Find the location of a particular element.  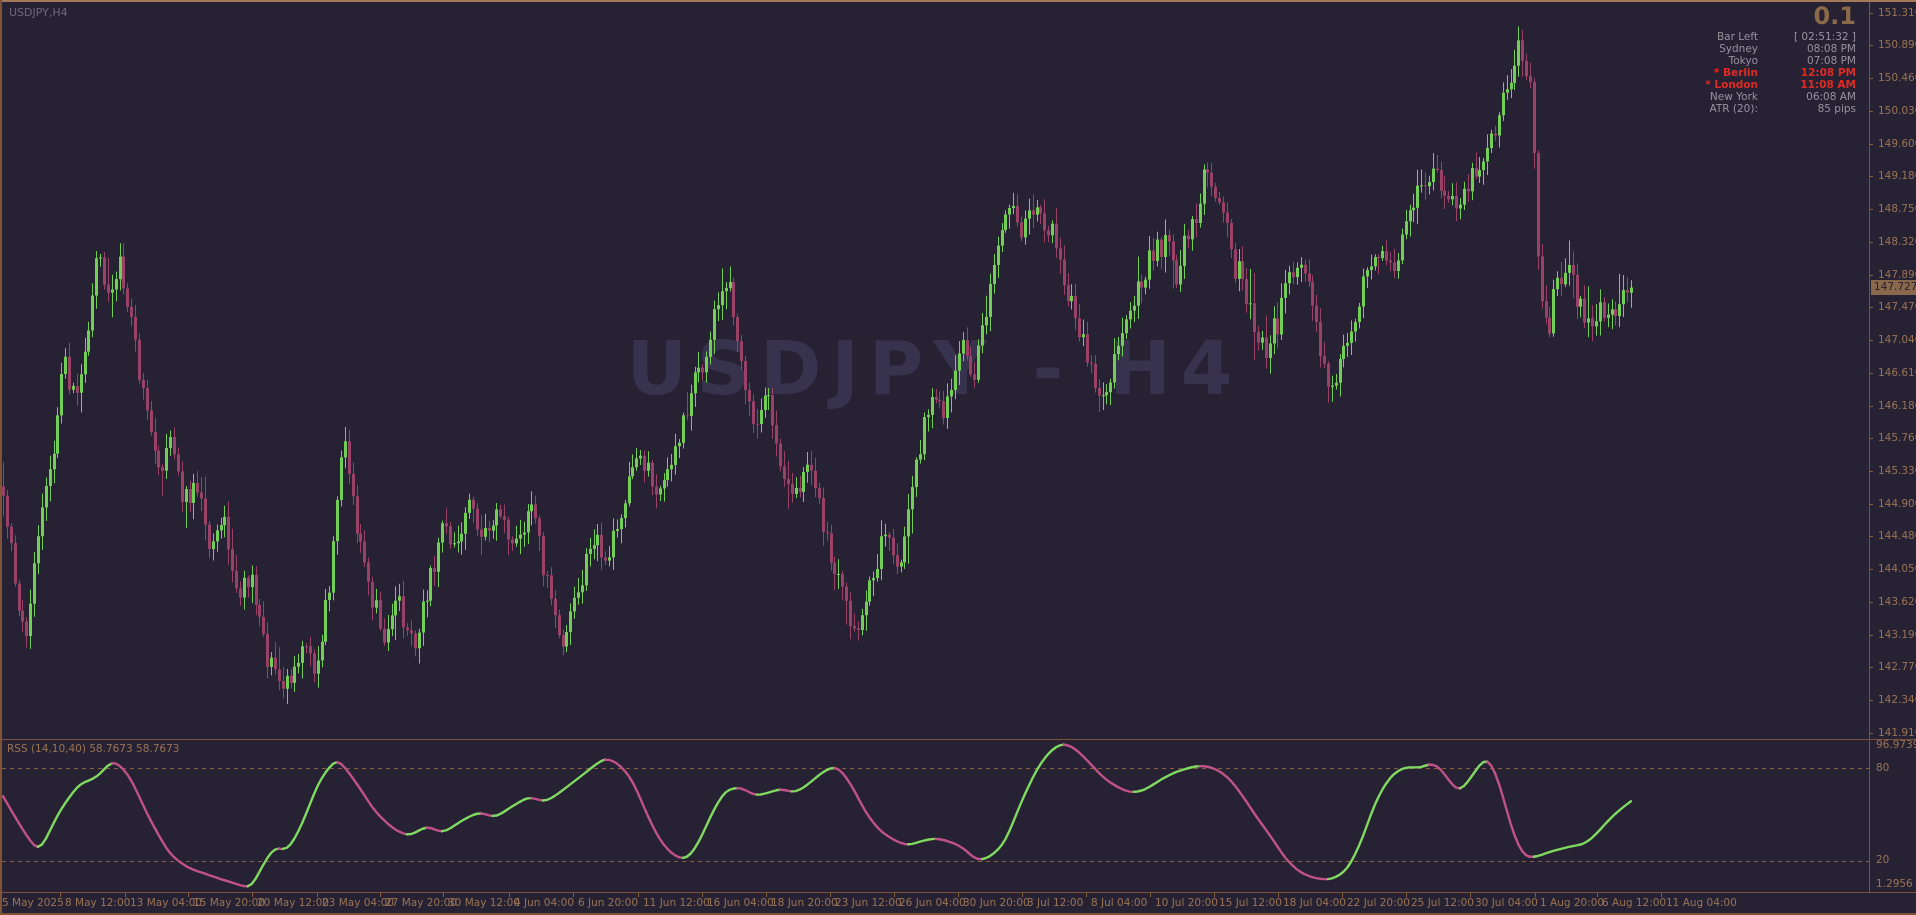

clock-row-value: 08:08 PM is located at coordinates (1831, 49).